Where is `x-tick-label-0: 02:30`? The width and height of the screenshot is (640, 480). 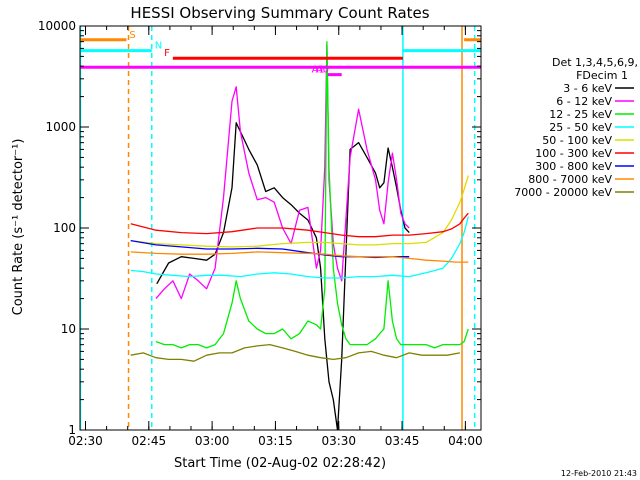 x-tick-label-0: 02:30 is located at coordinates (85, 441).